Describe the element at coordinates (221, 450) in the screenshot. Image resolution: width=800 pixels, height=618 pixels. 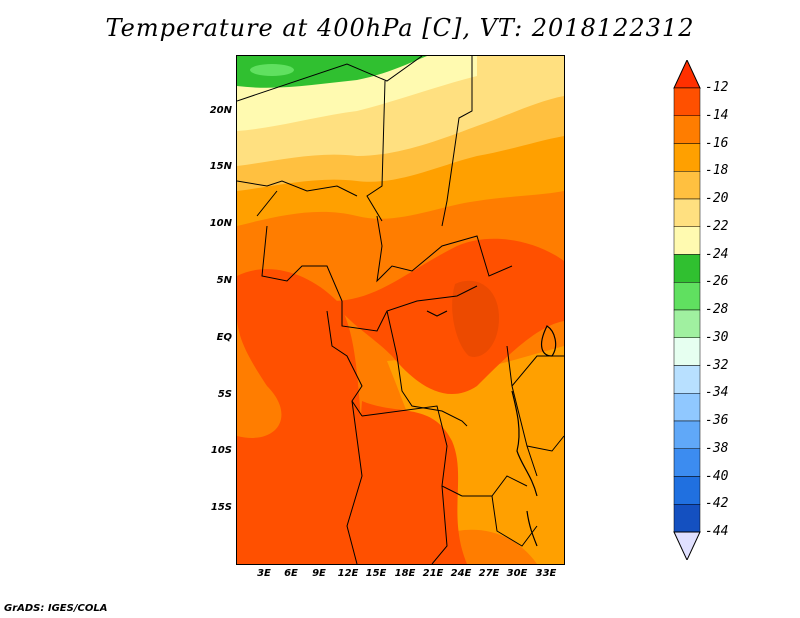
I see `lat-label: 10S` at that location.